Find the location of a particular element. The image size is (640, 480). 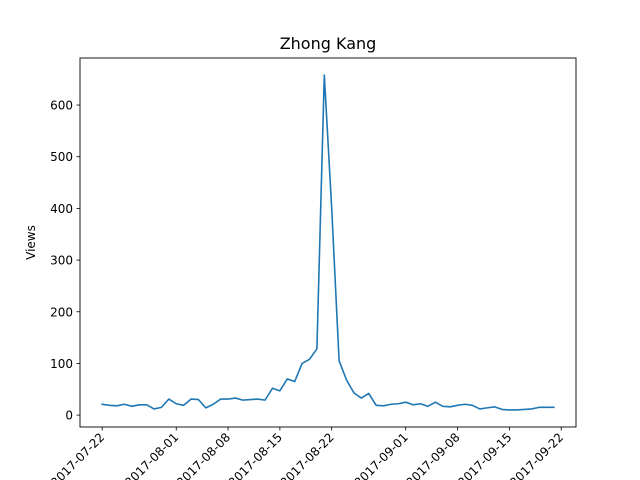

y-tick-label: 300 is located at coordinates (61, 261).